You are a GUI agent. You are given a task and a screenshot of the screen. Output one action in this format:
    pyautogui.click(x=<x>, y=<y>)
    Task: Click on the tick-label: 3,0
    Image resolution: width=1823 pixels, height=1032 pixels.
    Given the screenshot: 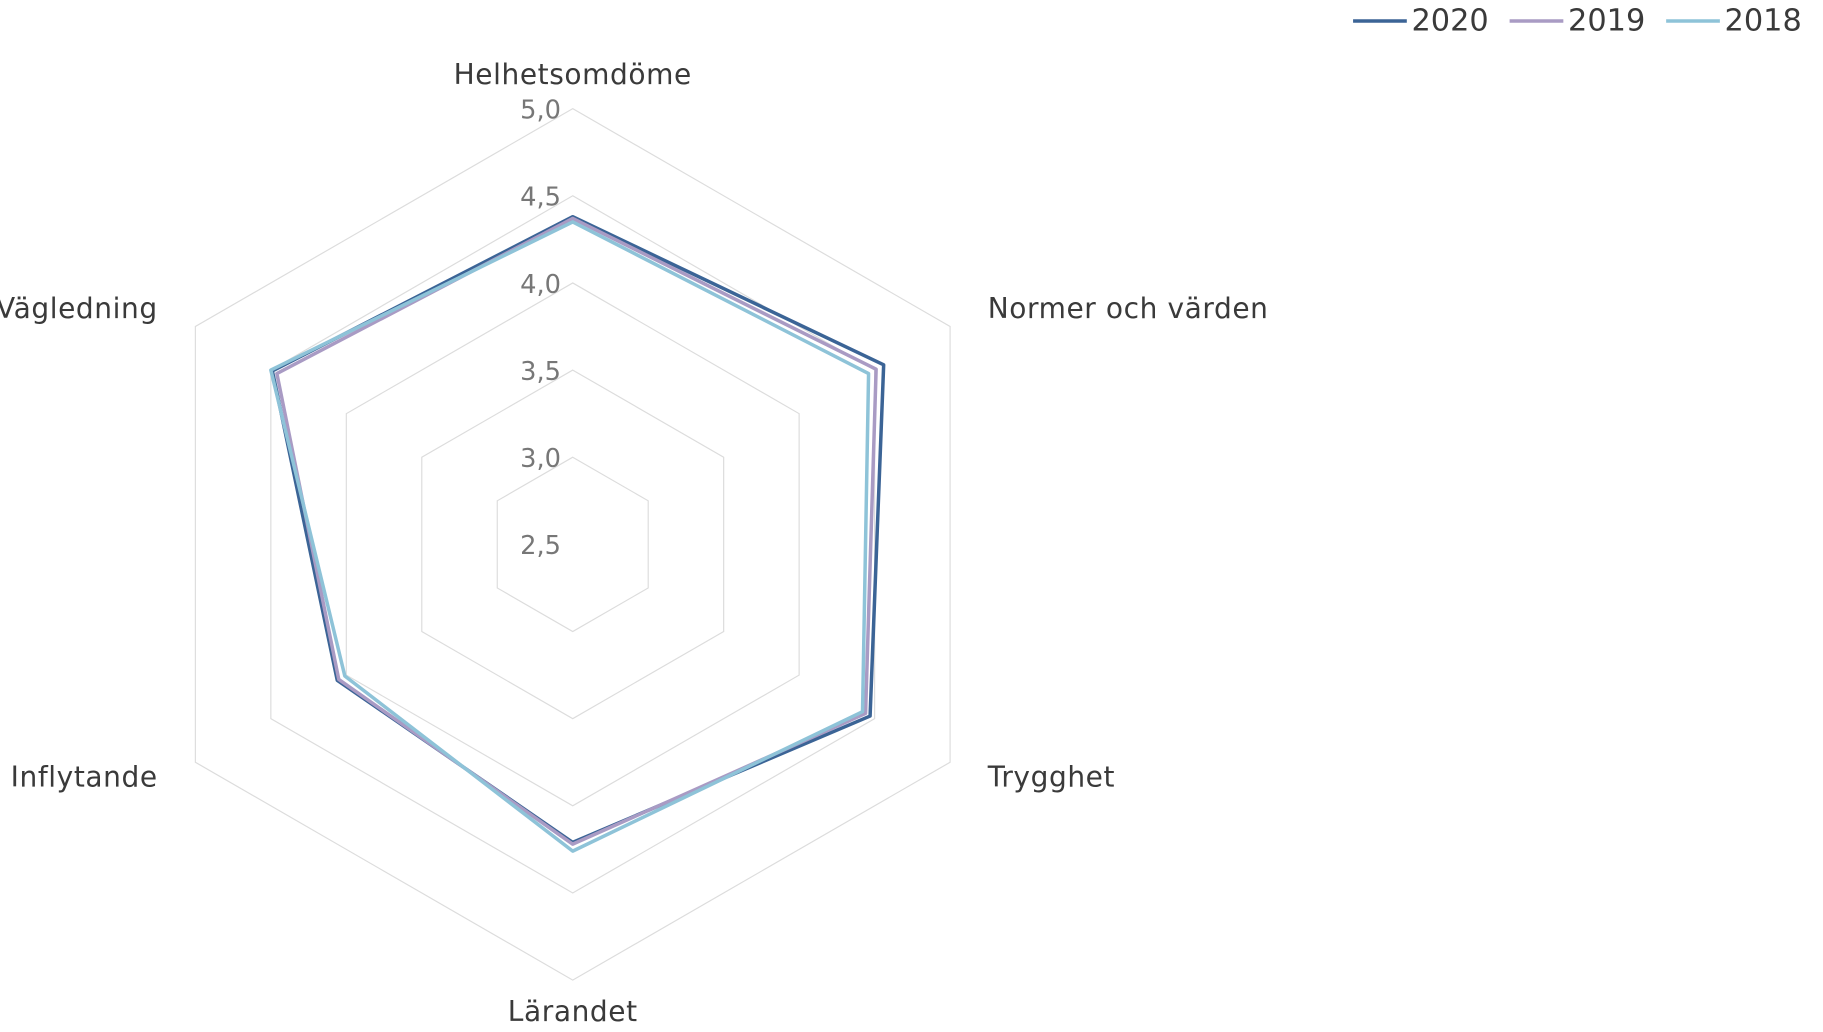 What is the action you would take?
    pyautogui.click(x=540, y=459)
    